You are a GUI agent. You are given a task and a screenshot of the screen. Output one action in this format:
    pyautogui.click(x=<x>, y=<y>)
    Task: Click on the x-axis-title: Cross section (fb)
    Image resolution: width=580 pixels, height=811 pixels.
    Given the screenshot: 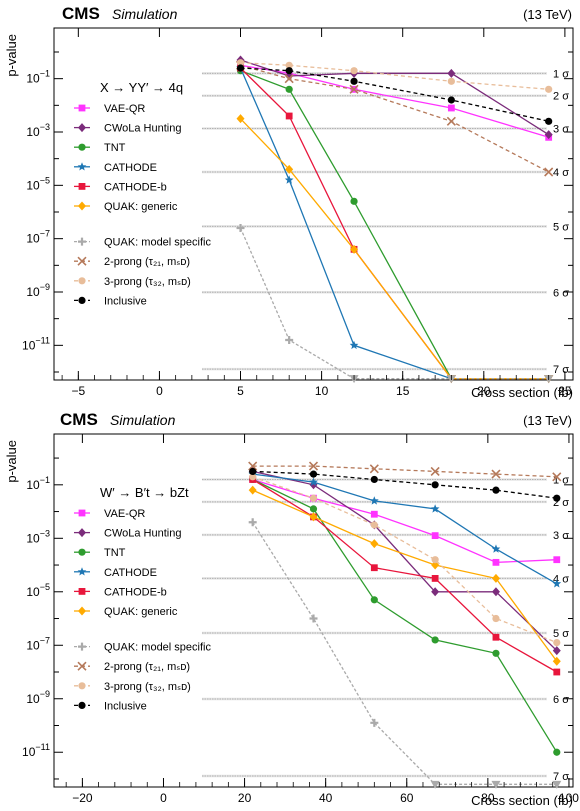 What is the action you would take?
    pyautogui.click(x=522, y=392)
    